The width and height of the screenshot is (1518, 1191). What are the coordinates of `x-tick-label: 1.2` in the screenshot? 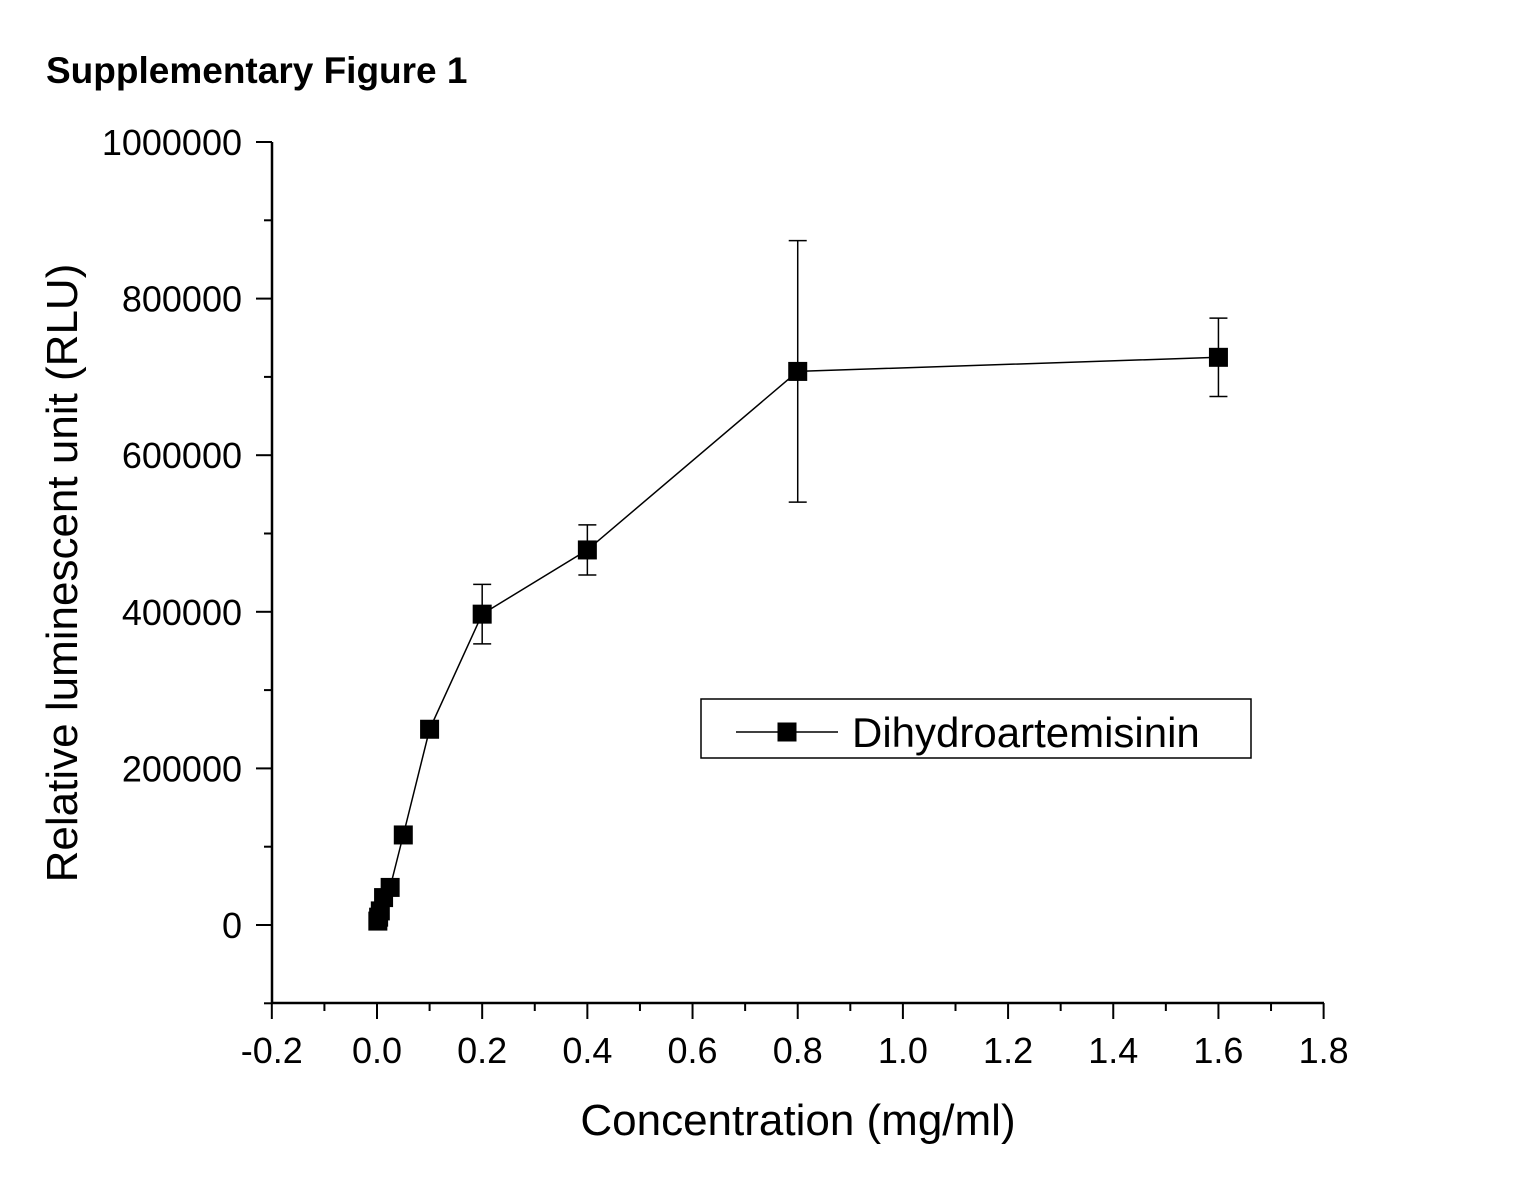 It's located at (1008, 1050).